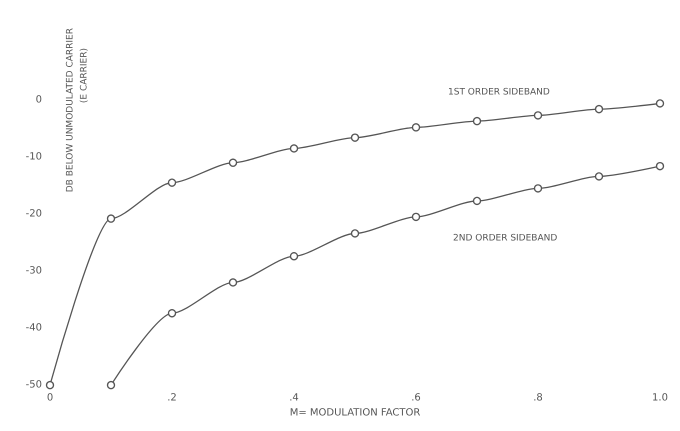 The image size is (680, 431). Describe the element at coordinates (34, 271) in the screenshot. I see `y-tick-label: -30` at that location.